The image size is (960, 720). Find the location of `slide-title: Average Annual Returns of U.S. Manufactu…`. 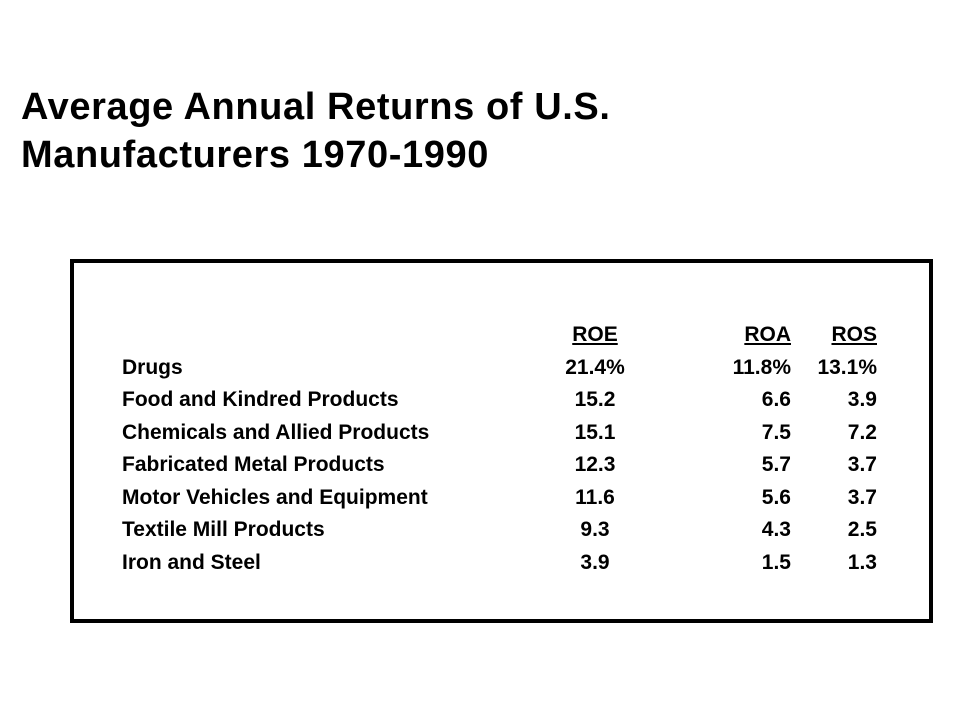

slide-title: Average Annual Returns of U.S. Manufactu… is located at coordinates (471, 131).